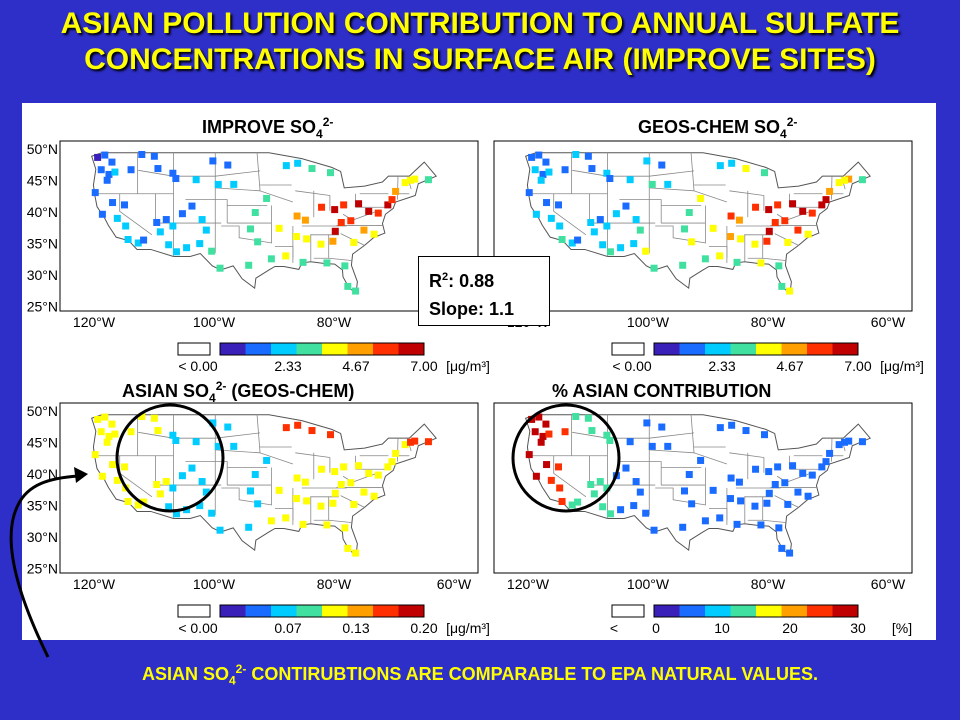 This screenshot has width=960, height=720. Describe the element at coordinates (902, 366) in the screenshot. I see `colorbar-unit: [μg/m³]` at that location.